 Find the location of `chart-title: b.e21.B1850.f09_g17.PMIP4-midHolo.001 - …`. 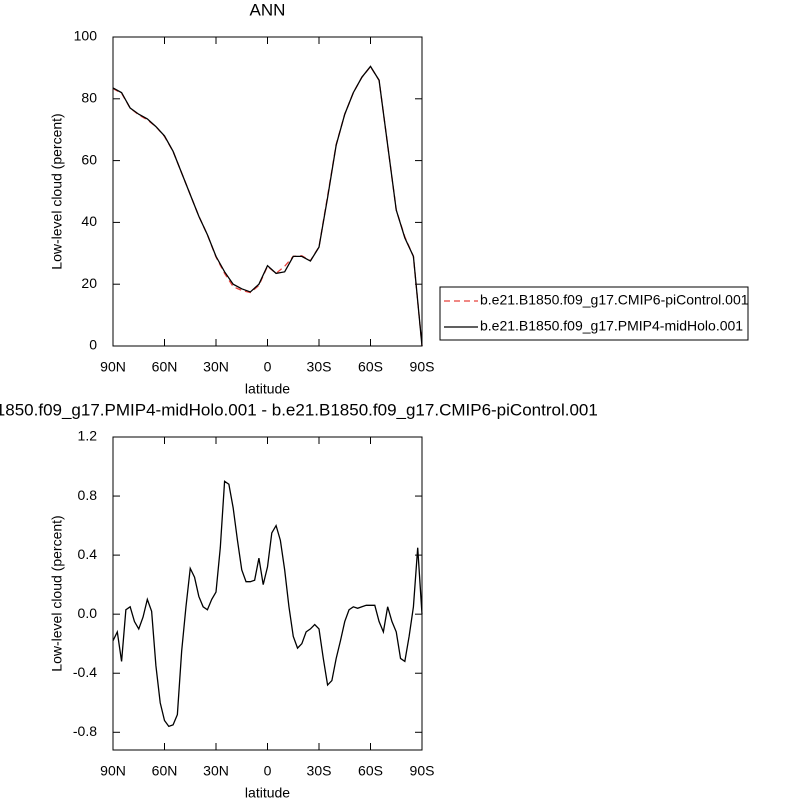

chart-title: b.e21.B1850.f09_g17.PMIP4-midHolo.001 - … is located at coordinates (299, 409).